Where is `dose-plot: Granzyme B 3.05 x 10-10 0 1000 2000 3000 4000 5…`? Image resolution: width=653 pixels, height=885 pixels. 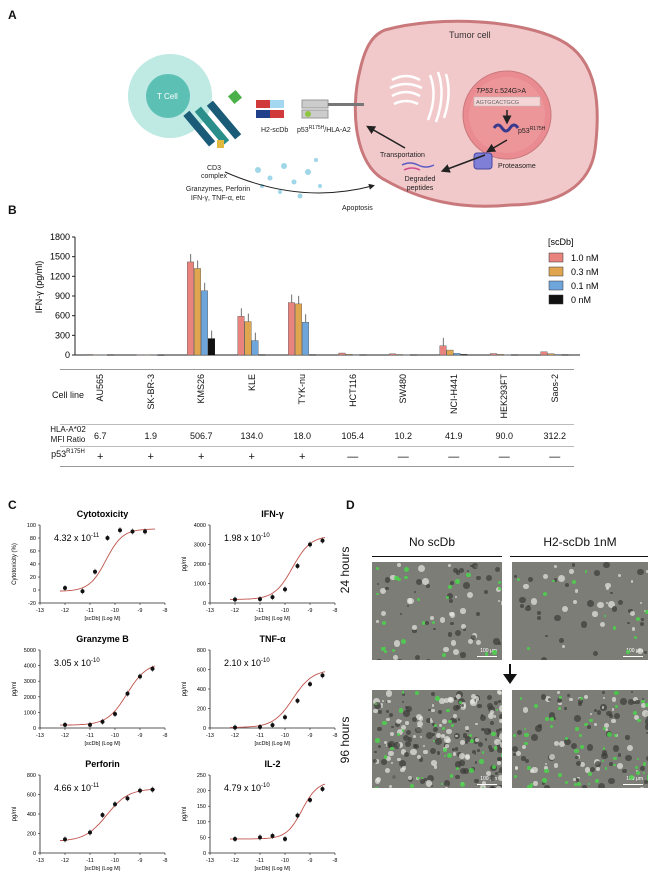 dose-plot: Granzyme B 3.05 x 10-10 0 1000 2000 3000 4000 5… is located at coordinates (89, 690).